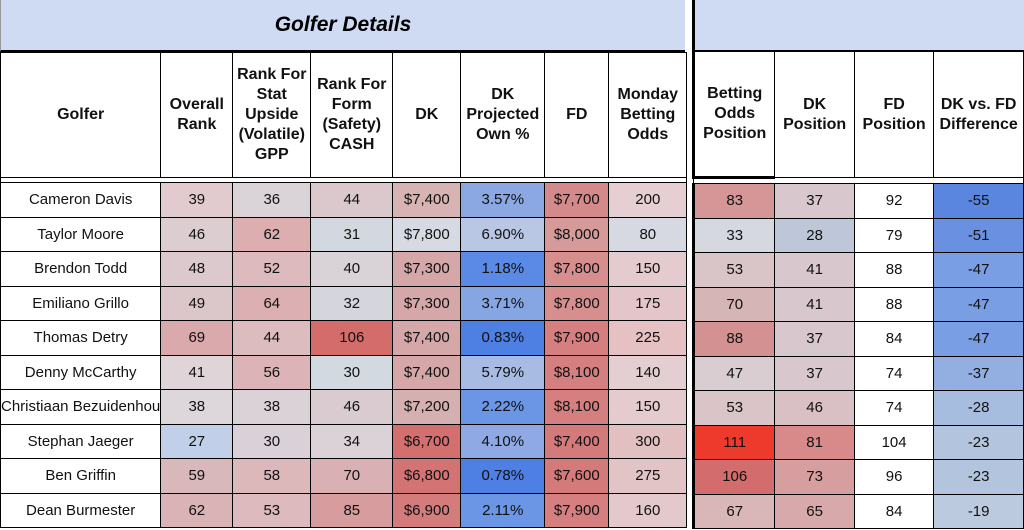 The image size is (1024, 530). Describe the element at coordinates (733, 201) in the screenshot. I see `betting-odds-position-cell: 83` at that location.